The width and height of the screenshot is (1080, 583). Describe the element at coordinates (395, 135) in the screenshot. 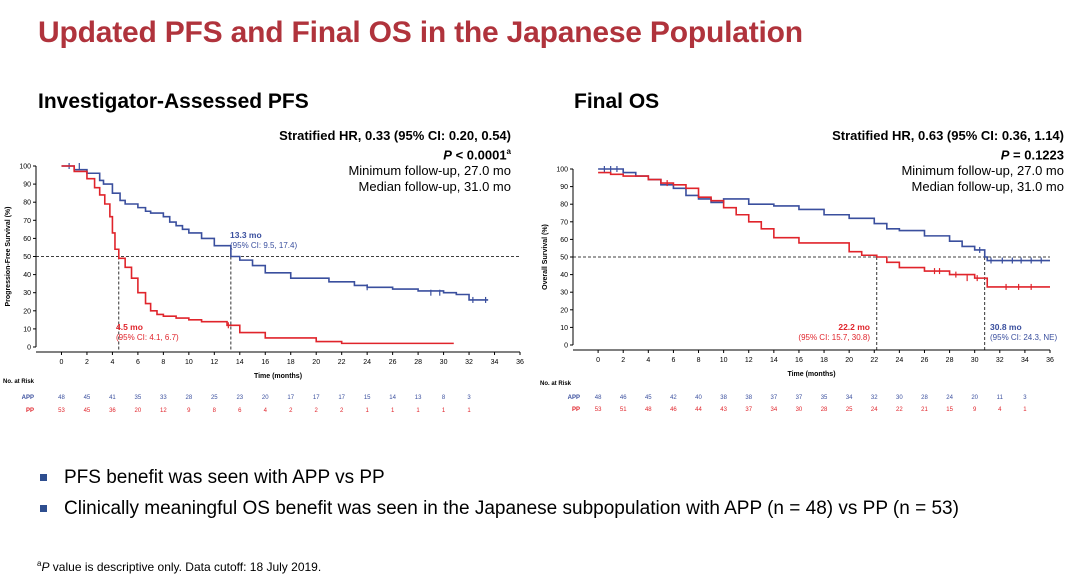

I see `pfs-hr: Stratified HR, 0.33 (95% CI: 0.20, 0.54)` at that location.